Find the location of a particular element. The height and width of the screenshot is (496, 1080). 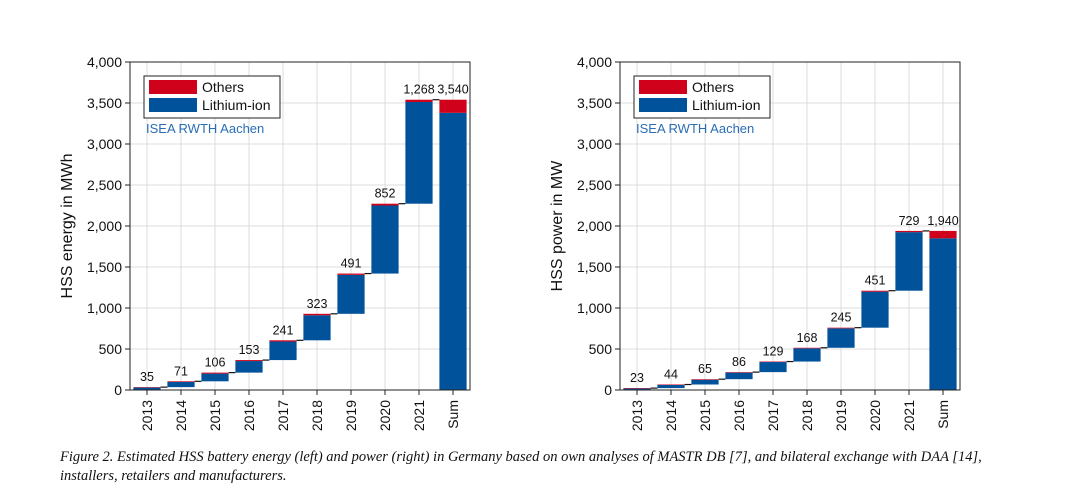

data-label-Sum: 1,940 is located at coordinates (942, 221).